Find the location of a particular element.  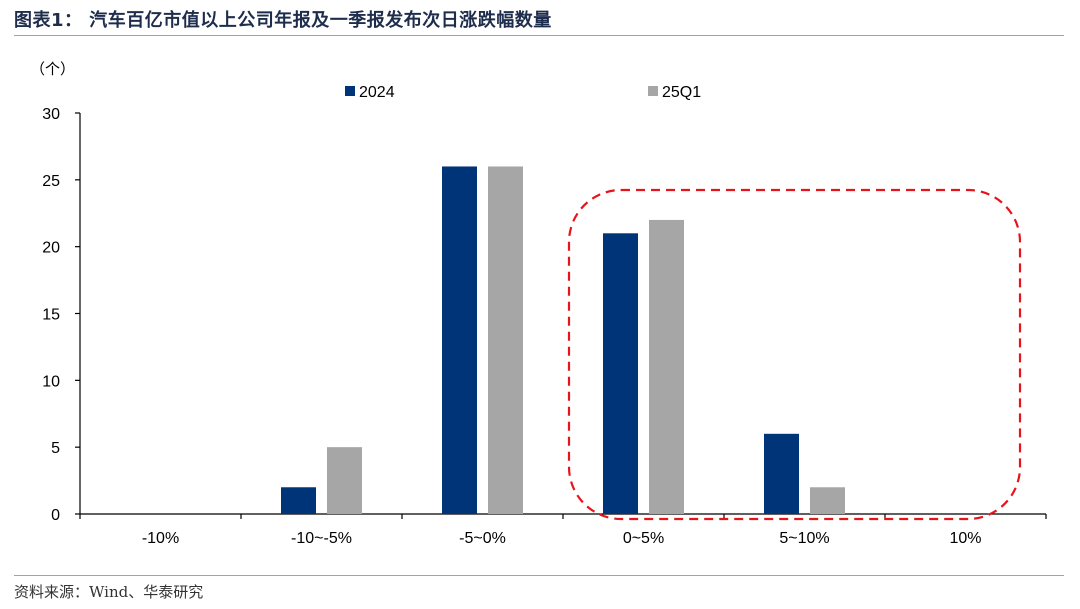

footer-divider is located at coordinates (539, 575).